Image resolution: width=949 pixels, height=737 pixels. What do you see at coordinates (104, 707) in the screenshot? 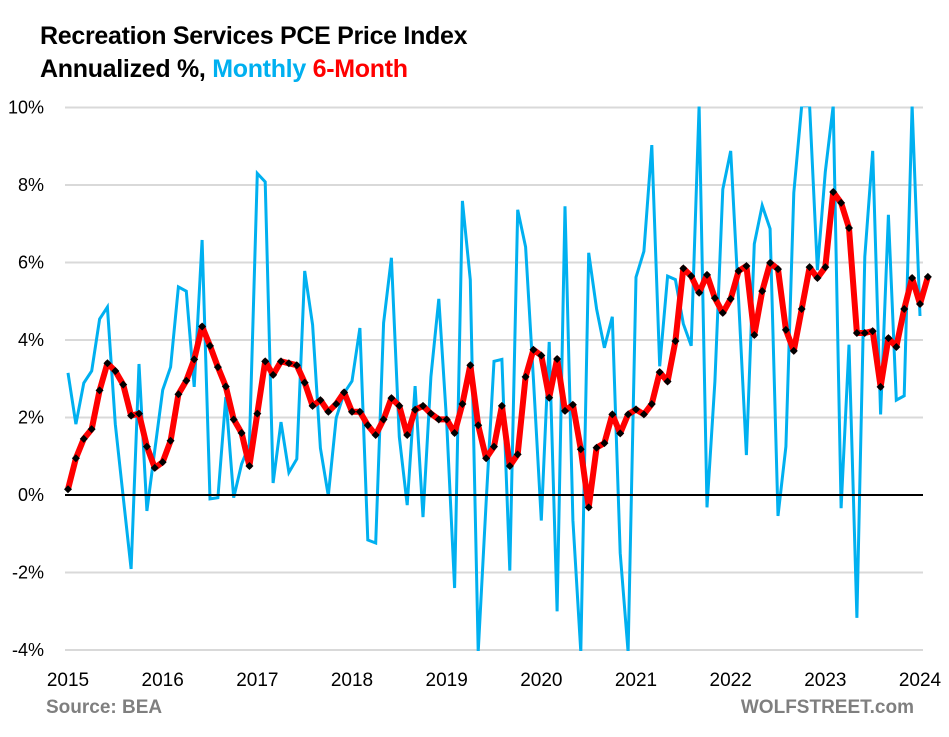
I see `source-label: Source: BEA` at bounding box center [104, 707].